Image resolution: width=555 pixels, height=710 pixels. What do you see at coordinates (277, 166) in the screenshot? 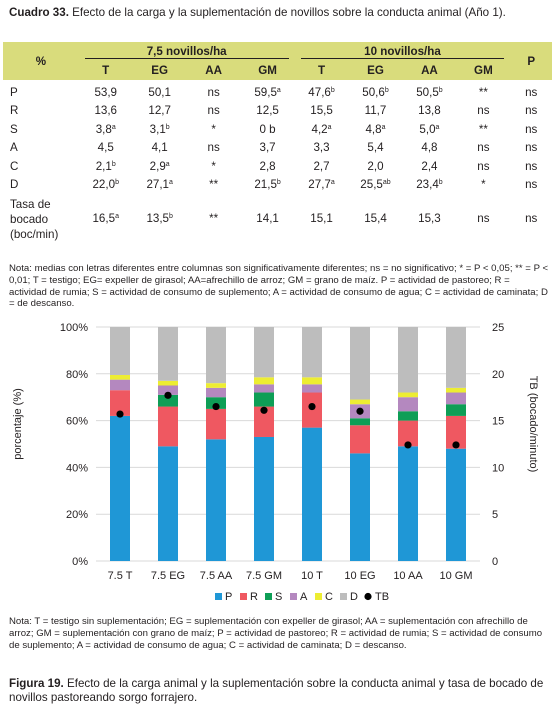
I see `table-row: C 2,1b 2,9a * 2,8 2,7 2,0 2,4 ns ns` at bounding box center [277, 166].